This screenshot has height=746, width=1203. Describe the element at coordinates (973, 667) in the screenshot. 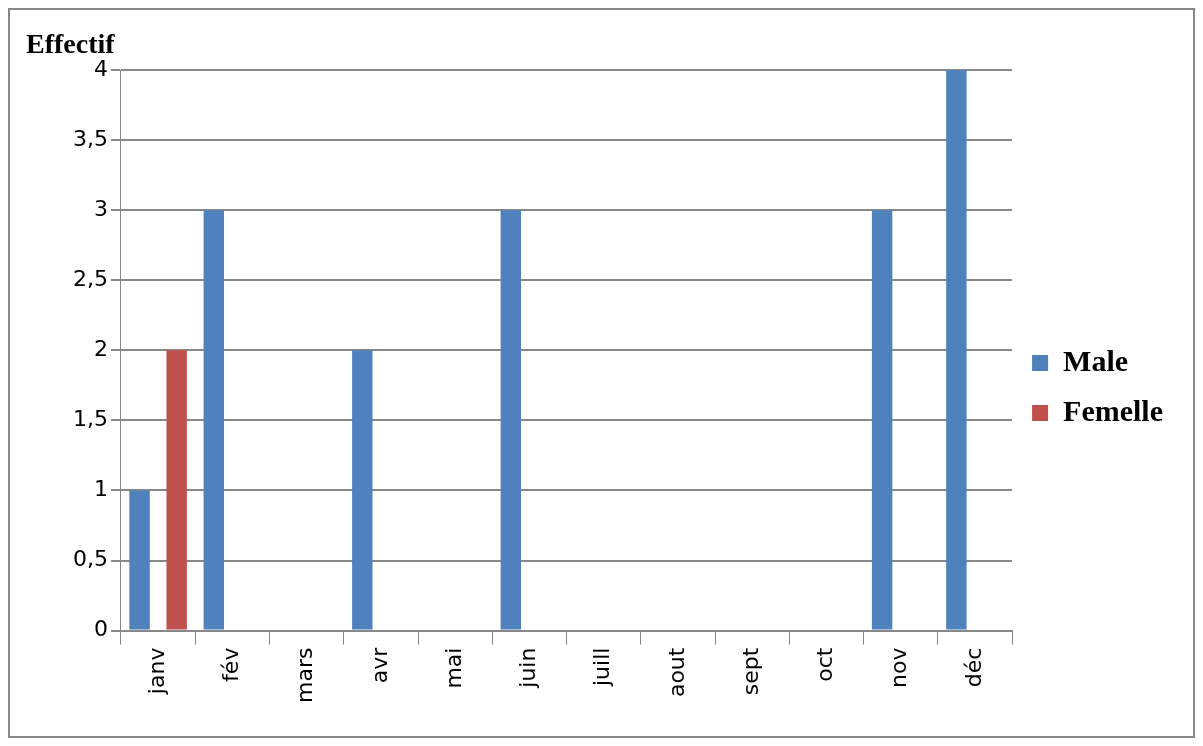

I see `x-tick-label: déc` at that location.